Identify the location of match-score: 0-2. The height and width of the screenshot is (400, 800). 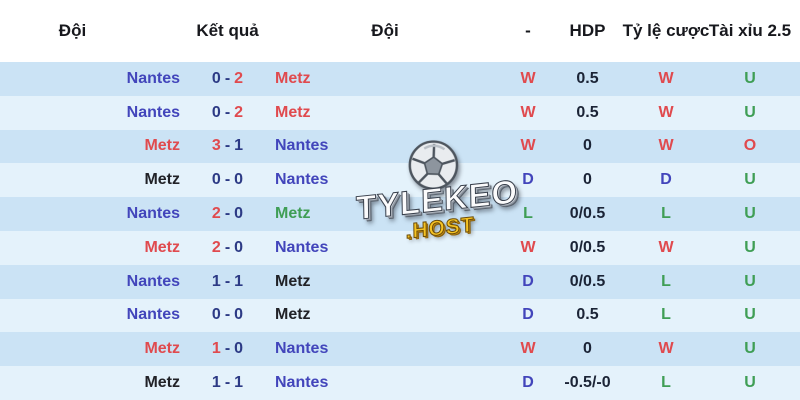
(227, 79).